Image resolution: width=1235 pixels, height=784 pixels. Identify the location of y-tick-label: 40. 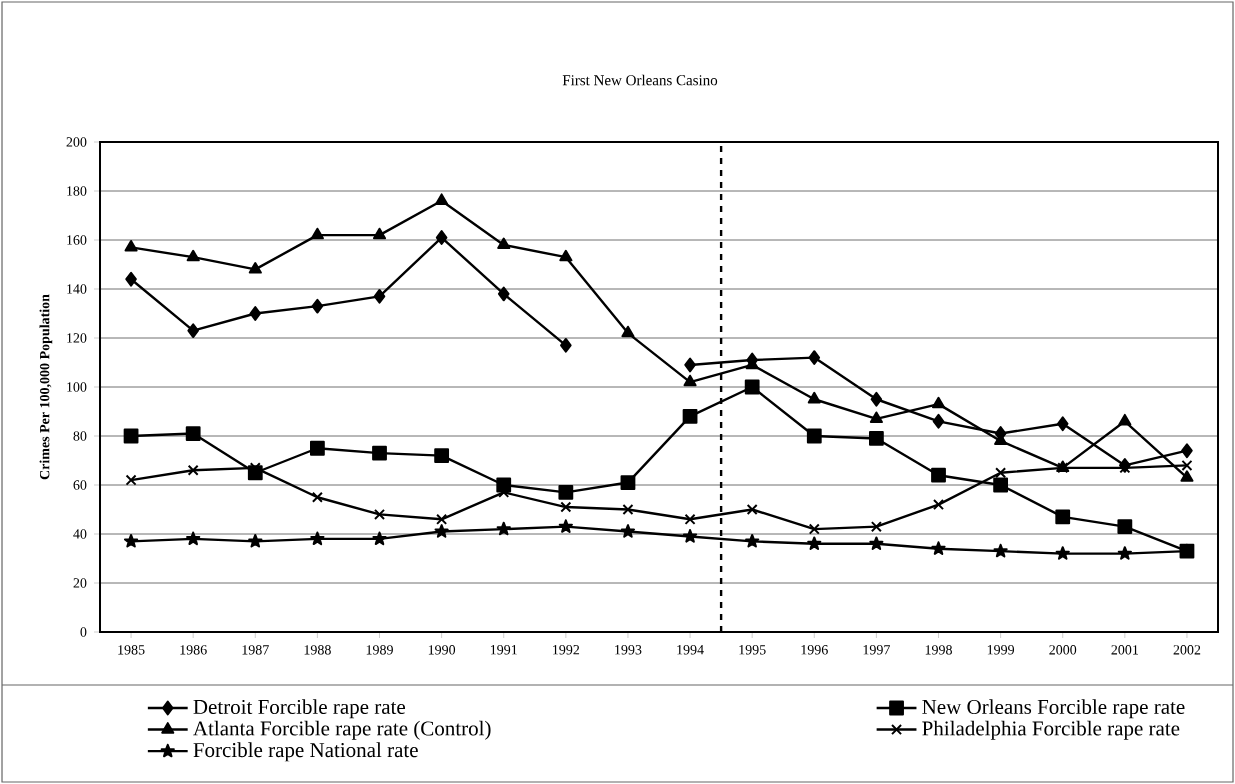
(80, 534).